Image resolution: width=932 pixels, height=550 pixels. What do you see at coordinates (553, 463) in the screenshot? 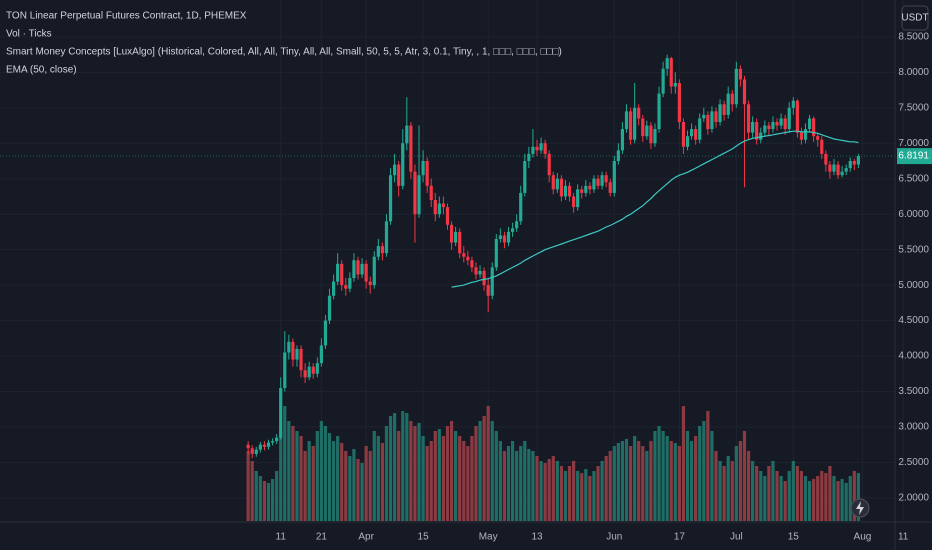
I see `volume-layer` at bounding box center [553, 463].